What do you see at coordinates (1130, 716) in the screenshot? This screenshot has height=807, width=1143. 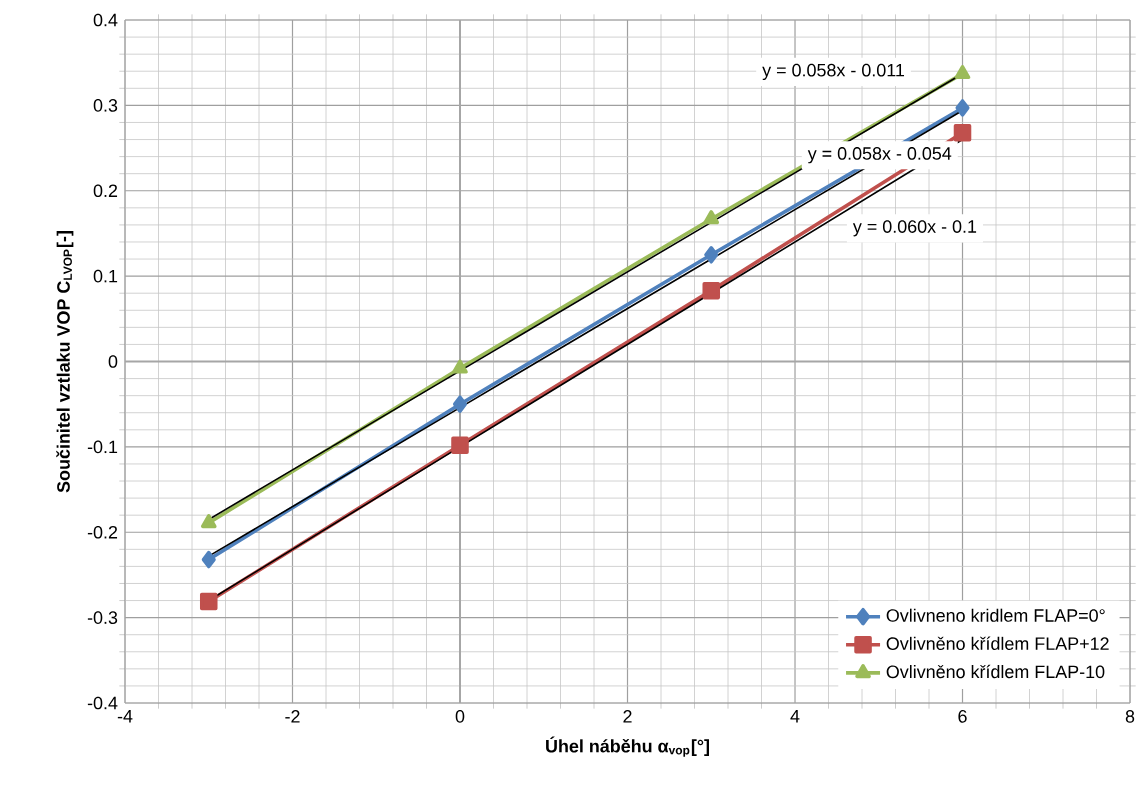 I see `x-tick-label: 8` at bounding box center [1130, 716].